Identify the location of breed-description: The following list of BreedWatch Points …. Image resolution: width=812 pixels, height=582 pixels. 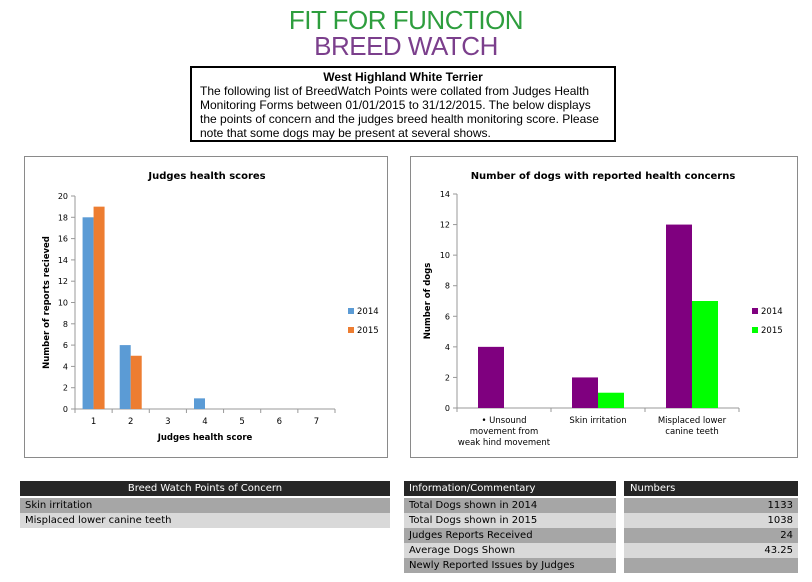
(399, 112).